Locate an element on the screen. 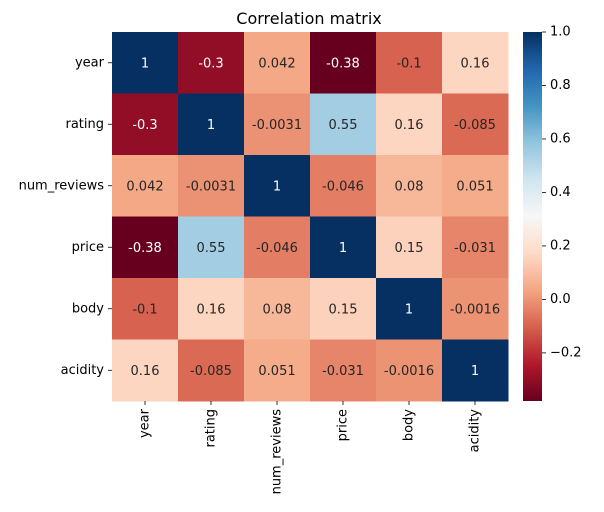 This screenshot has height=512, width=604. colorbar: −0.2 0.0 0.2 0.4 0.6 0.8 1.0 is located at coordinates (552, 213).